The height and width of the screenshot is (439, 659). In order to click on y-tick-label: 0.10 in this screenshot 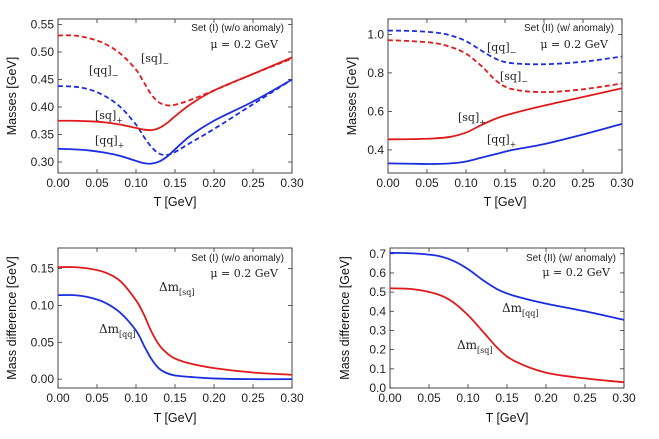, I will do `click(43, 305)`.